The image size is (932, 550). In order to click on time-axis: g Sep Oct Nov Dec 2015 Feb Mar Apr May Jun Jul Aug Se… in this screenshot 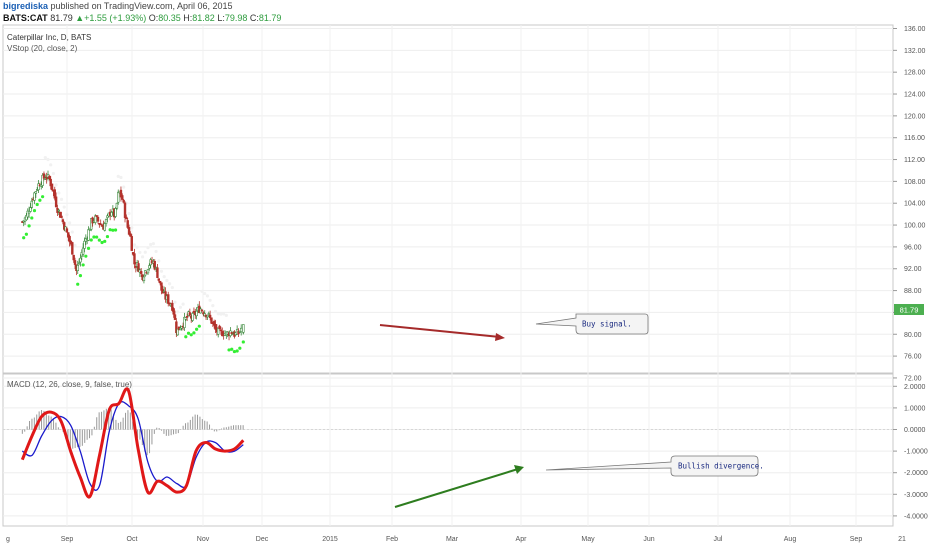, I will do `click(456, 539)`.